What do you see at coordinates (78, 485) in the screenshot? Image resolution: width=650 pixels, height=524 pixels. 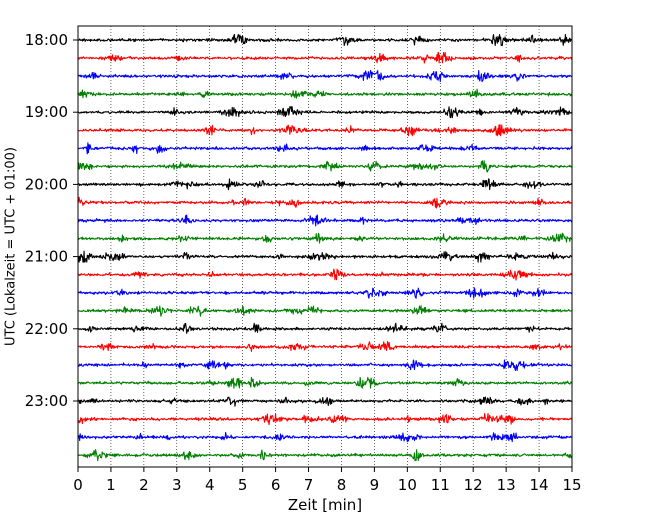 I see `x-tick-label-0: 0` at bounding box center [78, 485].